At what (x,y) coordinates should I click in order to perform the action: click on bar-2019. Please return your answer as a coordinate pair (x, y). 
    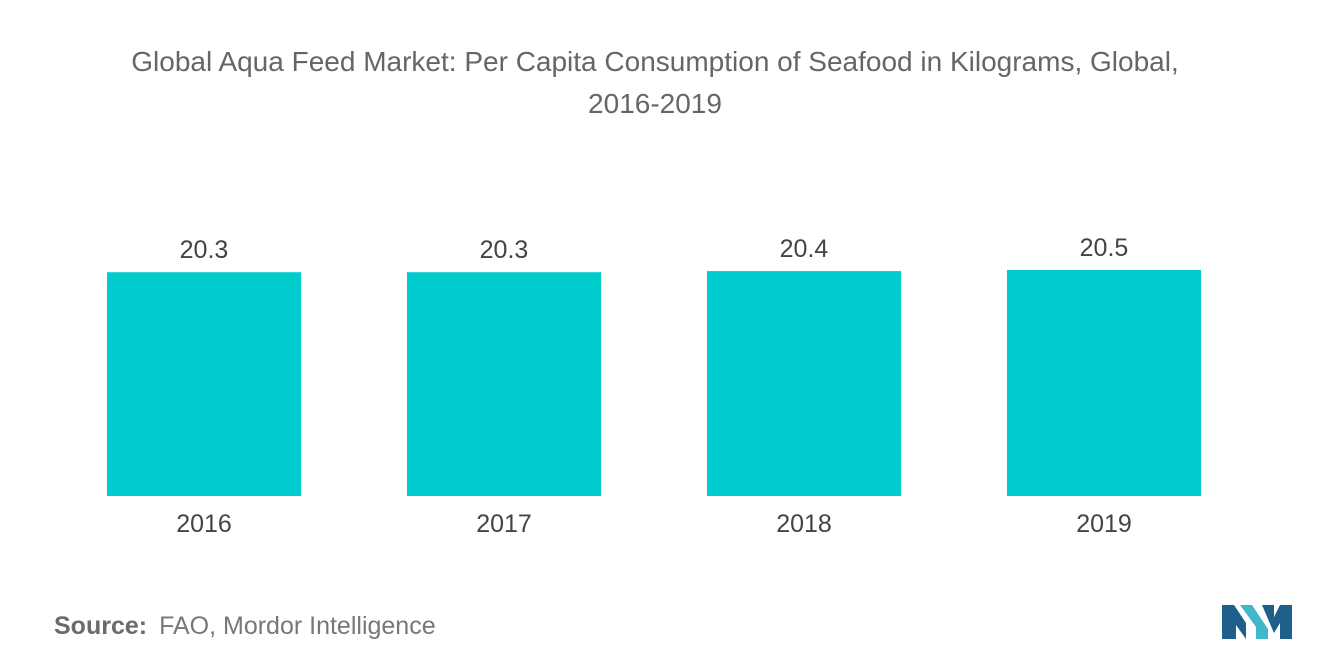
    Looking at the image, I should click on (1104, 383).